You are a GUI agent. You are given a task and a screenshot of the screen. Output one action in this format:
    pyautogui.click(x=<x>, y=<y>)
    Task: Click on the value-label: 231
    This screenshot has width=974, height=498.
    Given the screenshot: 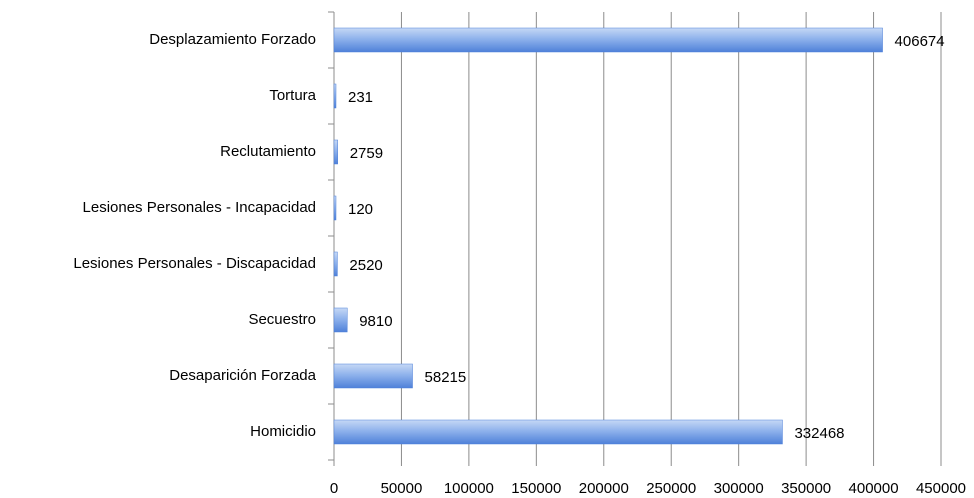 What is the action you would take?
    pyautogui.click(x=360, y=97)
    